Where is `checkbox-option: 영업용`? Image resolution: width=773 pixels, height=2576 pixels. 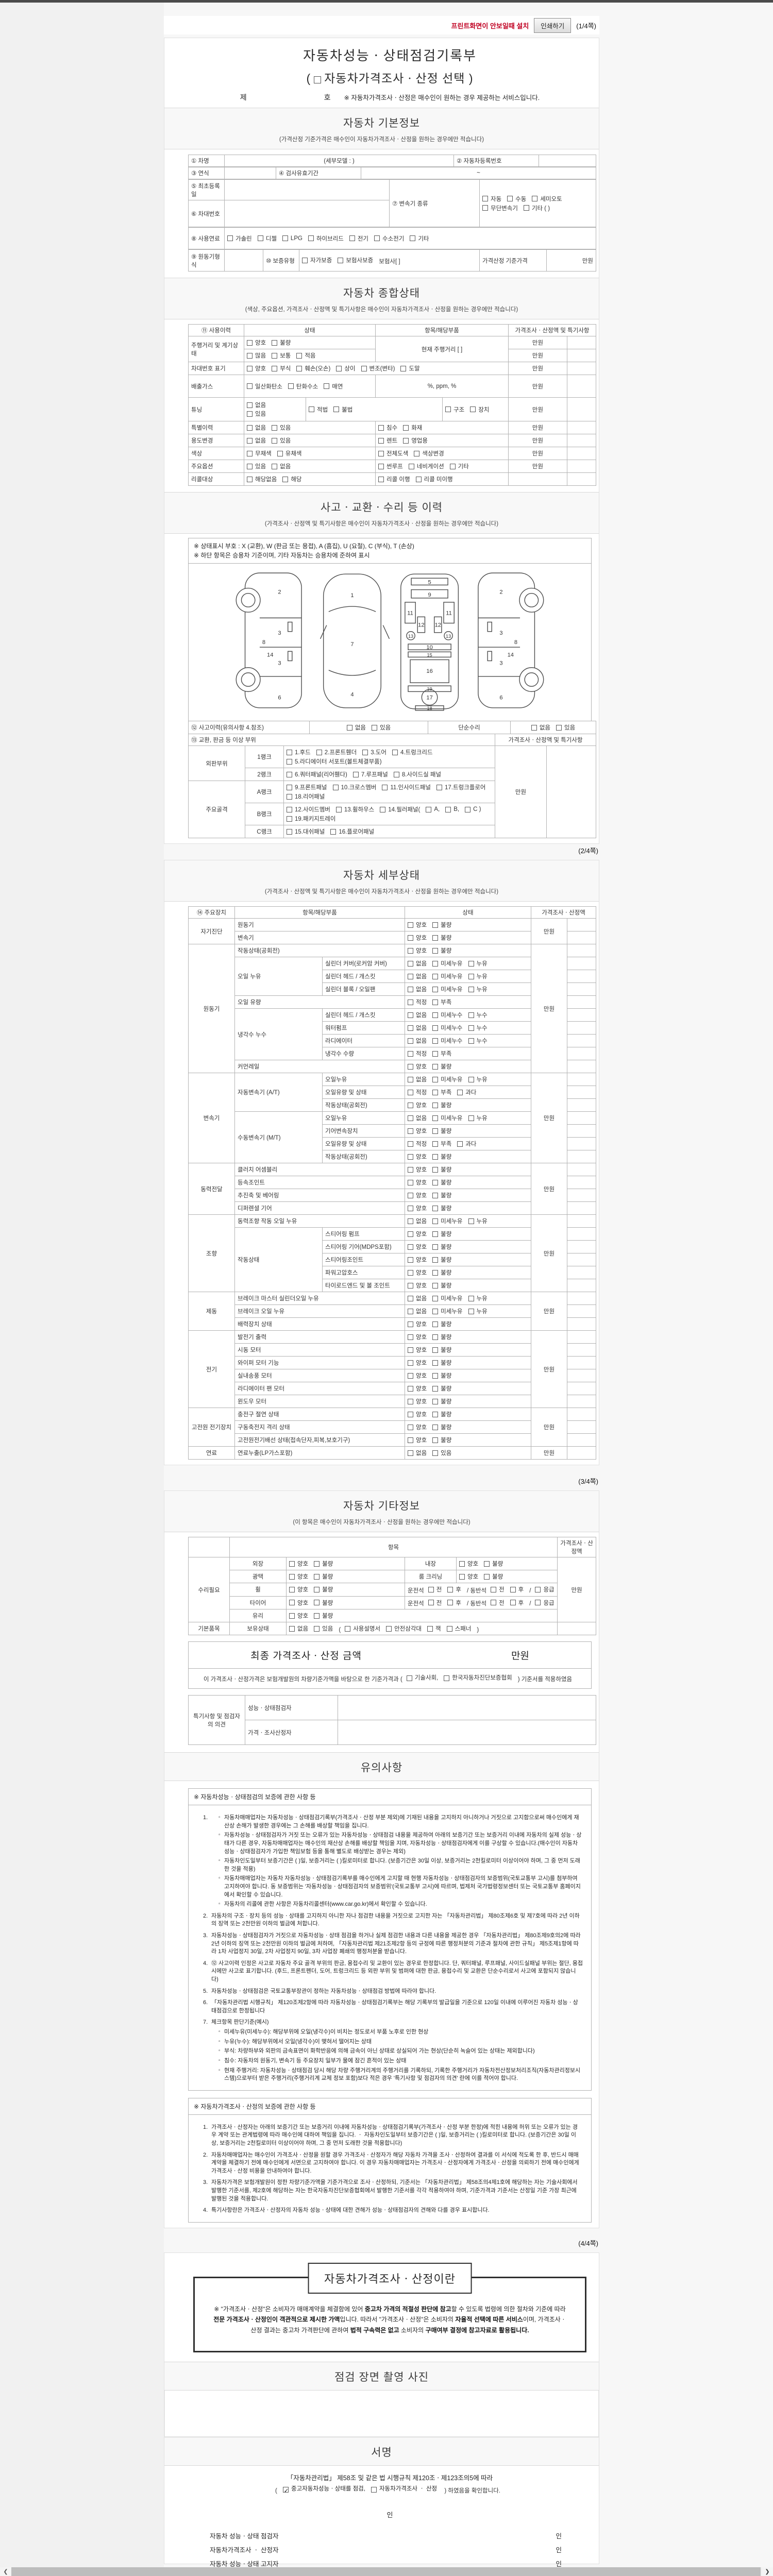 checkbox-option: 영업용 is located at coordinates (415, 440).